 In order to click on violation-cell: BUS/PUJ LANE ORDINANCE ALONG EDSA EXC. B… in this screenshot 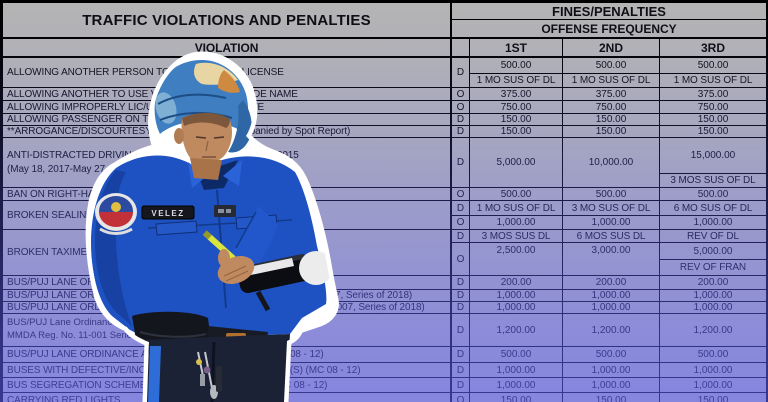, I will do `click(227, 354)`.